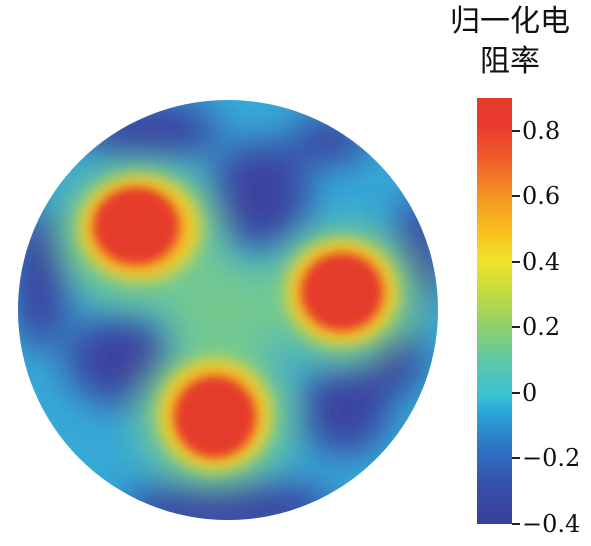  I want to click on colorbar-tick-label: 0, so click(530, 392).